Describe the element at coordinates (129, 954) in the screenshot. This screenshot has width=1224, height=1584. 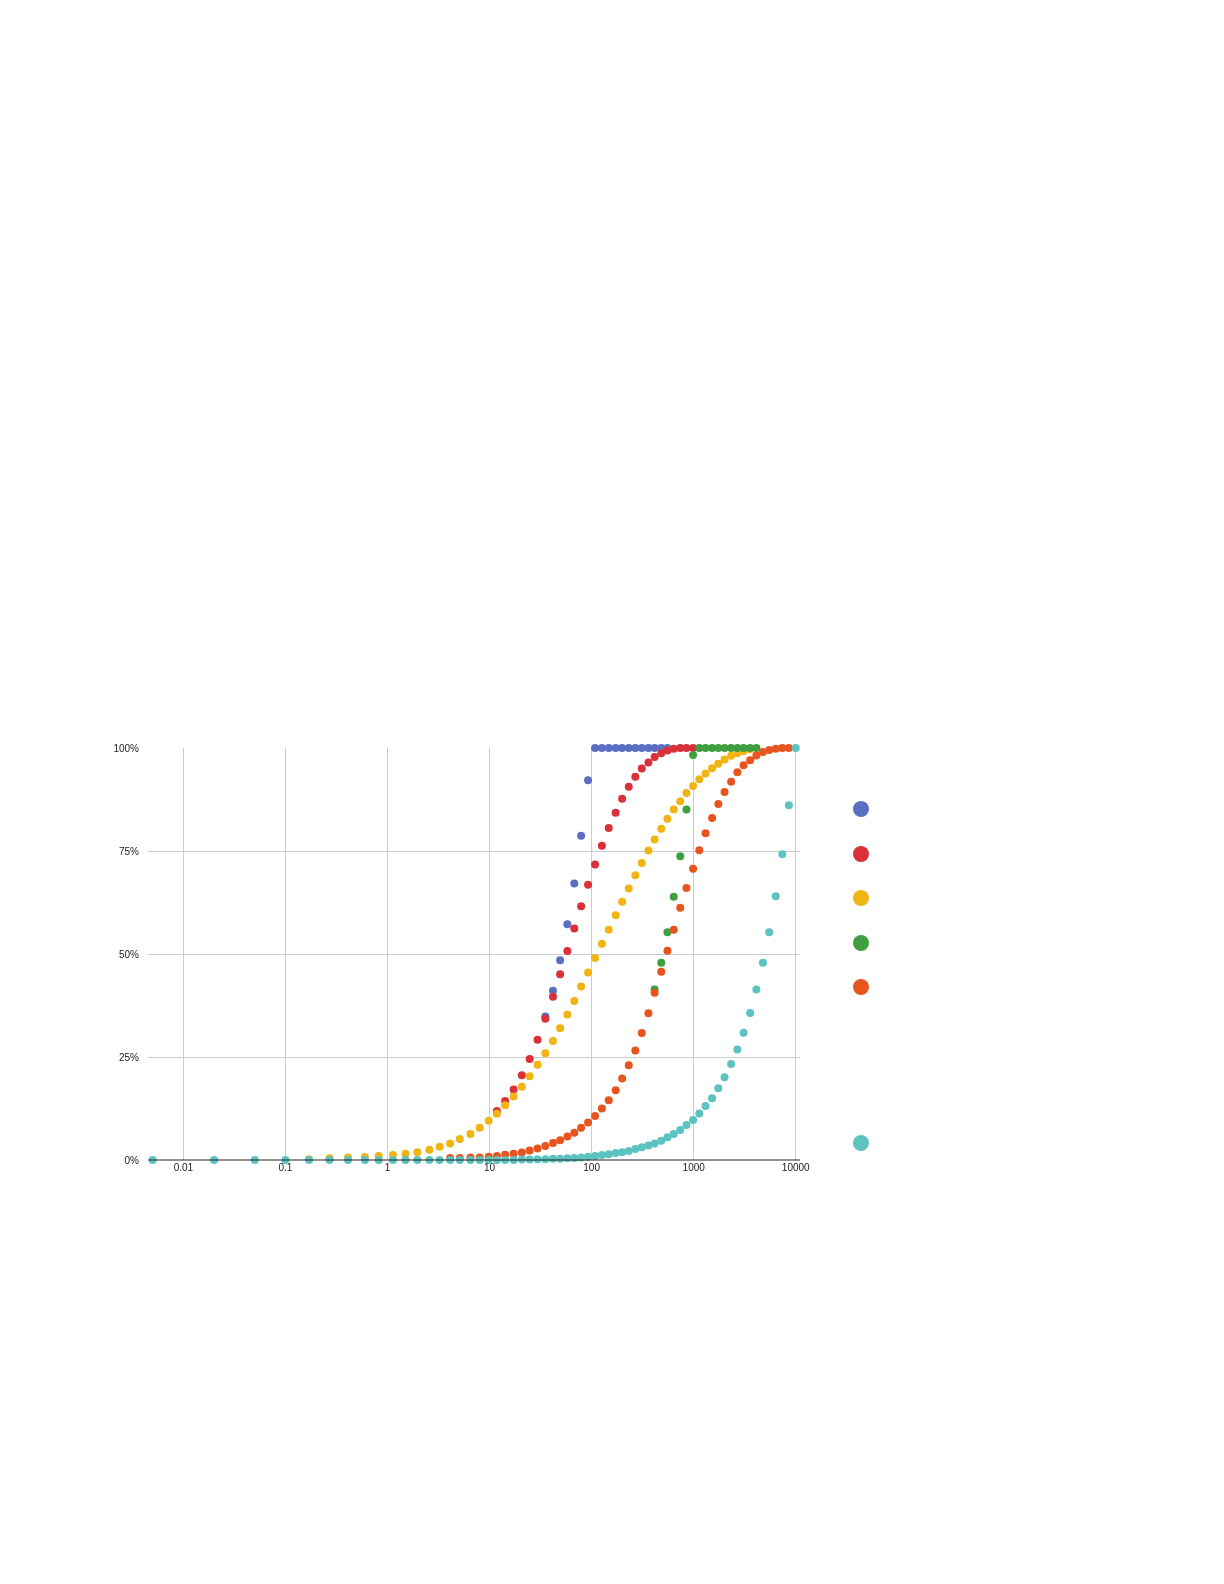
I see `y-tick-label: 50%` at that location.